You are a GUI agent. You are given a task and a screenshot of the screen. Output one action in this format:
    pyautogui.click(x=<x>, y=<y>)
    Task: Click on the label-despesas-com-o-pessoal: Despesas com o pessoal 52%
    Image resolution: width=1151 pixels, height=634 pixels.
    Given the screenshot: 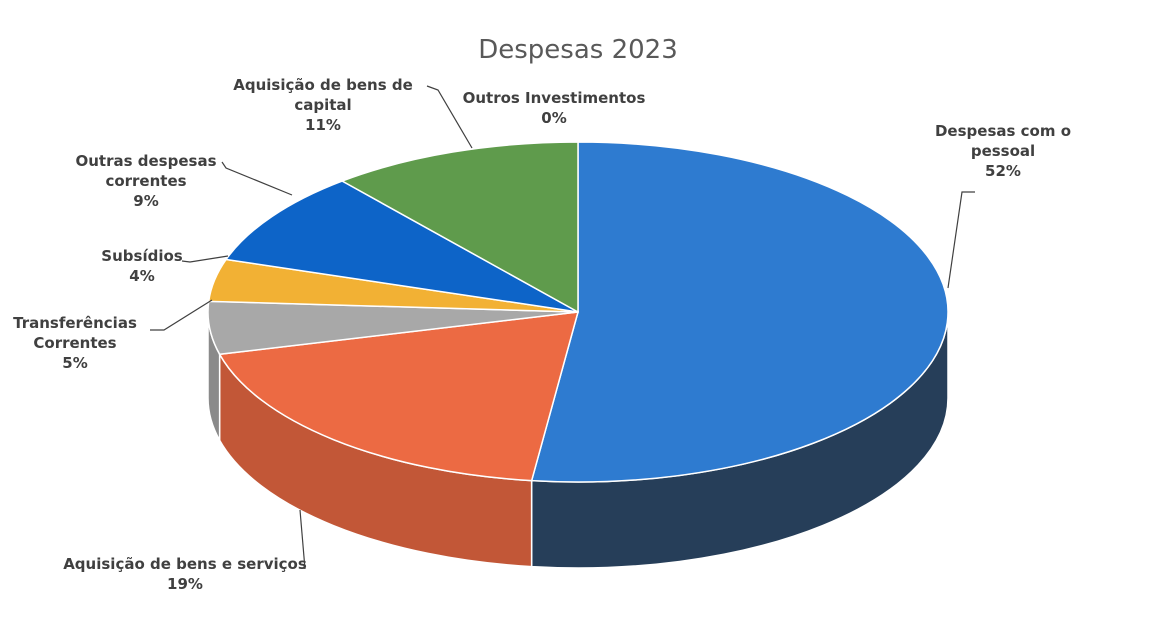 What is the action you would take?
    pyautogui.click(x=1003, y=151)
    